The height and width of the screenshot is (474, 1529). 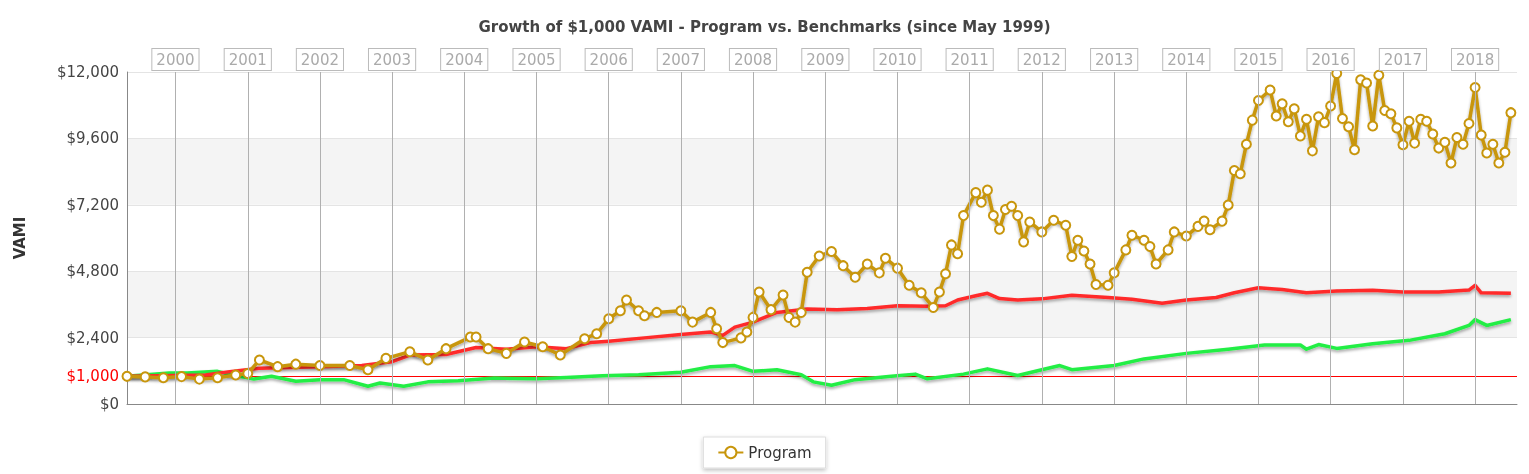 I want to click on x-tick-label: 2009, so click(x=825, y=59).